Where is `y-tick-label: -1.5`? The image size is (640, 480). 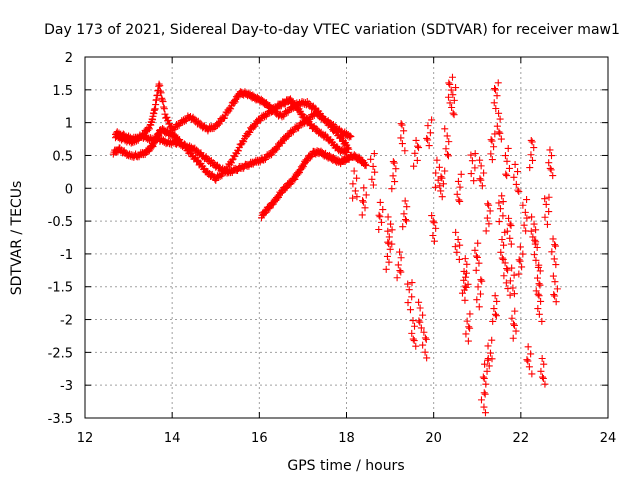 y-tick-label: -1.5 is located at coordinates (60, 288).